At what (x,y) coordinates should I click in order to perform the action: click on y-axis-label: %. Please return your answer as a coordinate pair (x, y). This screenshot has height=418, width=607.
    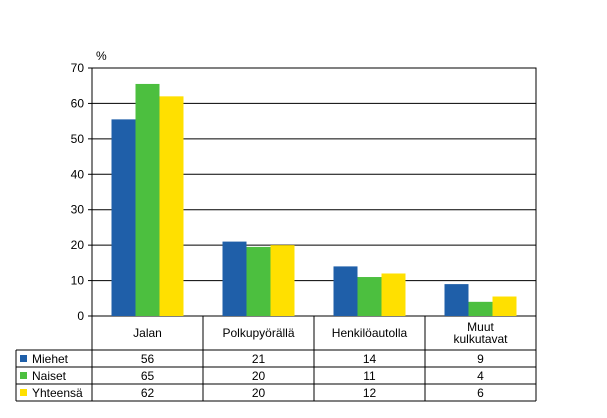
    Looking at the image, I should click on (101, 56).